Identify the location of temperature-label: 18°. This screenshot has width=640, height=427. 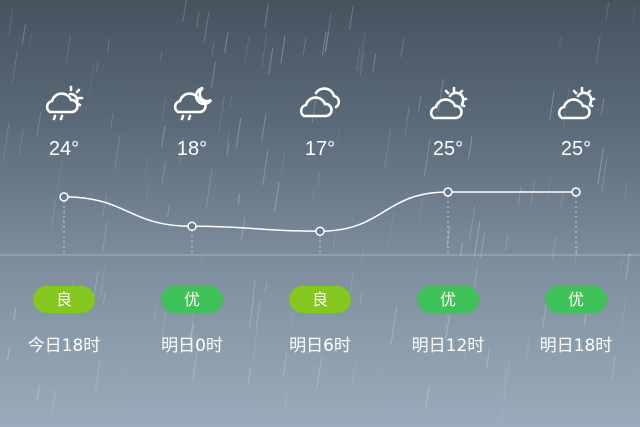
(192, 149).